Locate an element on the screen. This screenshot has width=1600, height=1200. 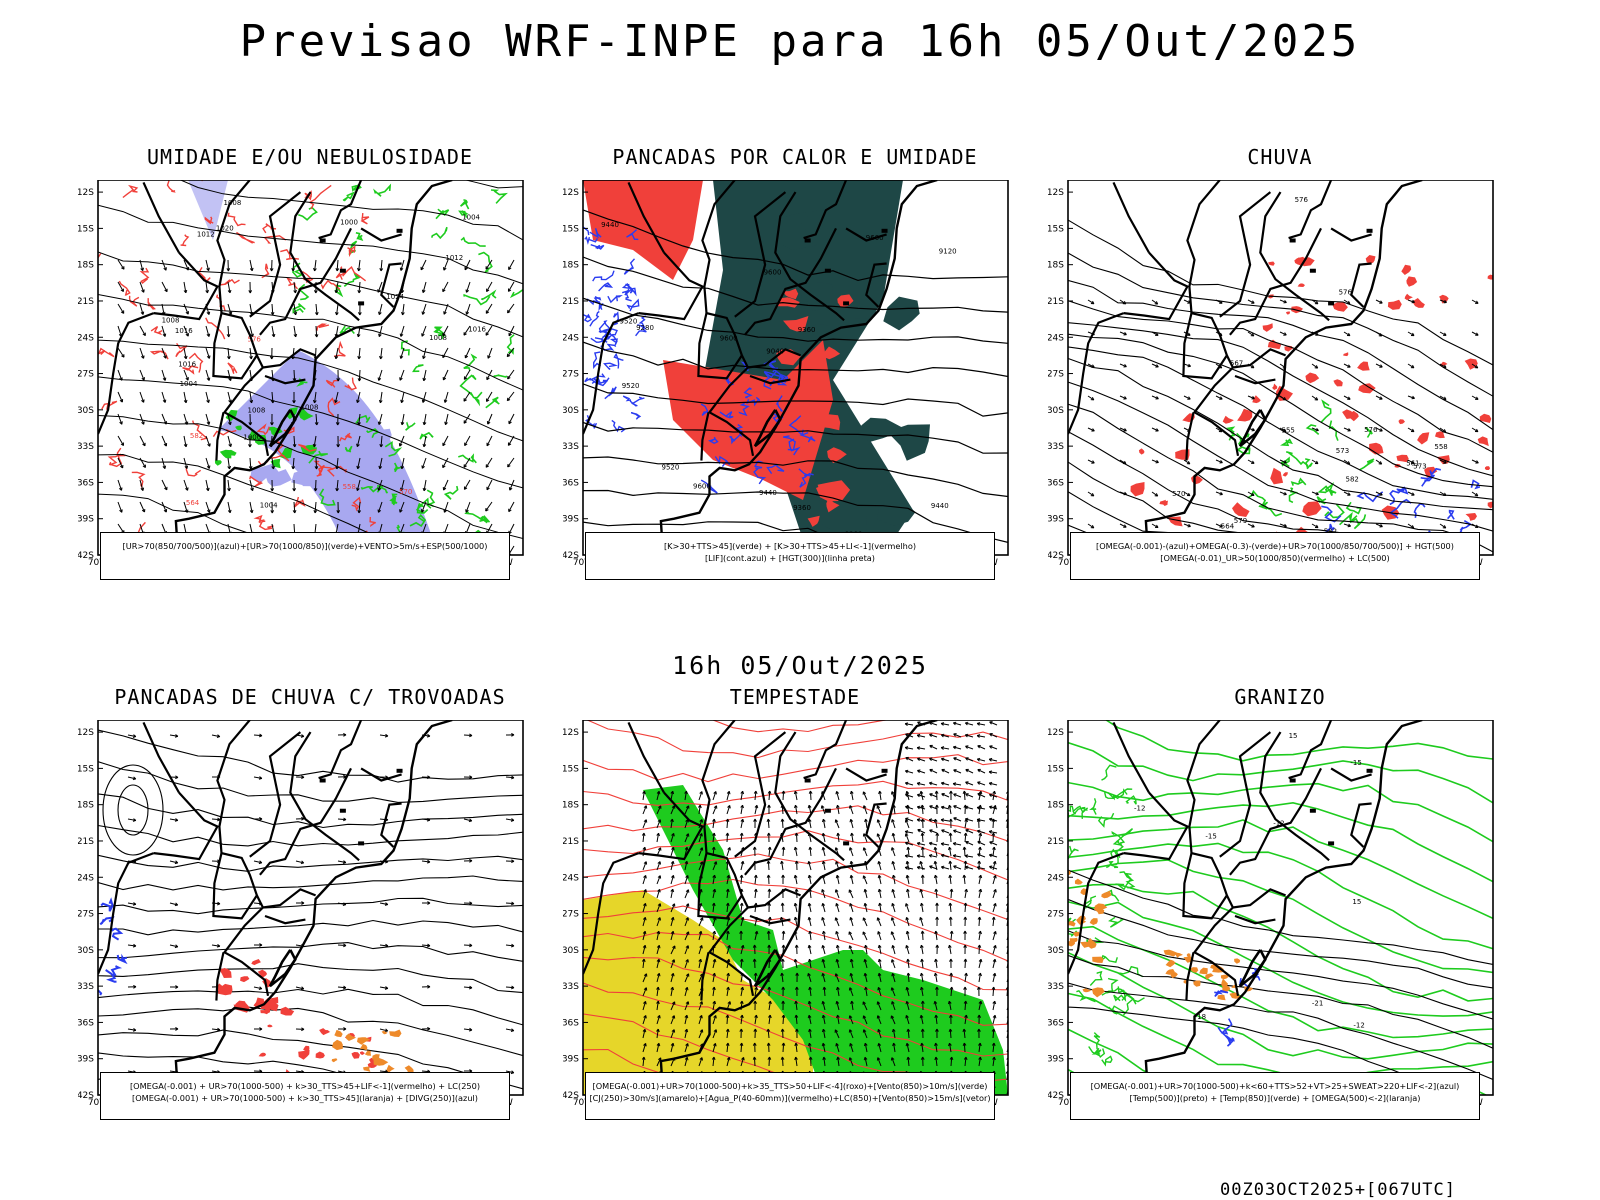
contour-label: 579 is located at coordinates (1240, 521).